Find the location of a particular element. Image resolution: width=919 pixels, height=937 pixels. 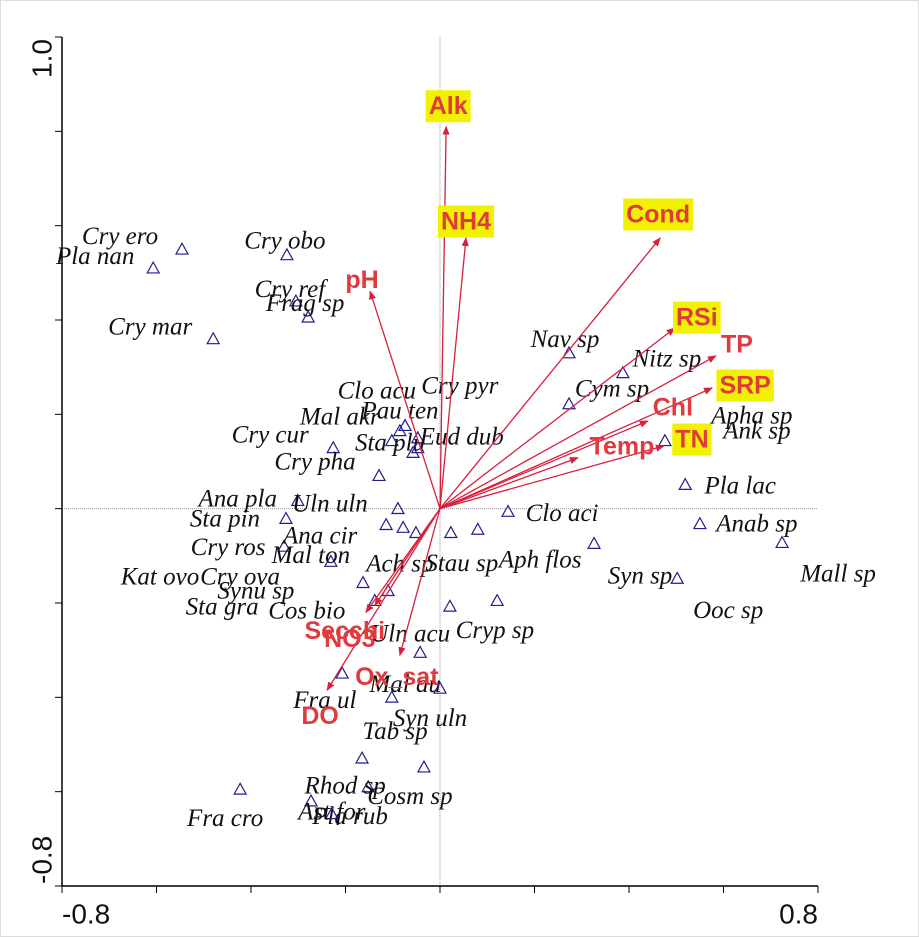

species-label: Cry pyr is located at coordinates (459, 386).